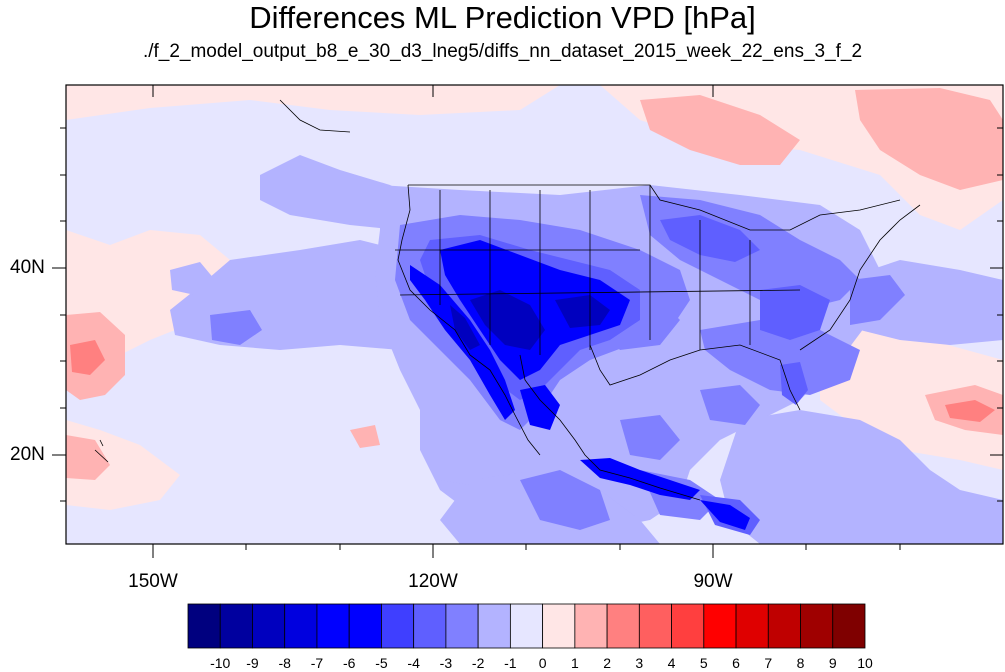 Image resolution: width=1005 pixels, height=672 pixels. What do you see at coordinates (153, 581) in the screenshot?
I see `lon-label-150w: 150W` at bounding box center [153, 581].